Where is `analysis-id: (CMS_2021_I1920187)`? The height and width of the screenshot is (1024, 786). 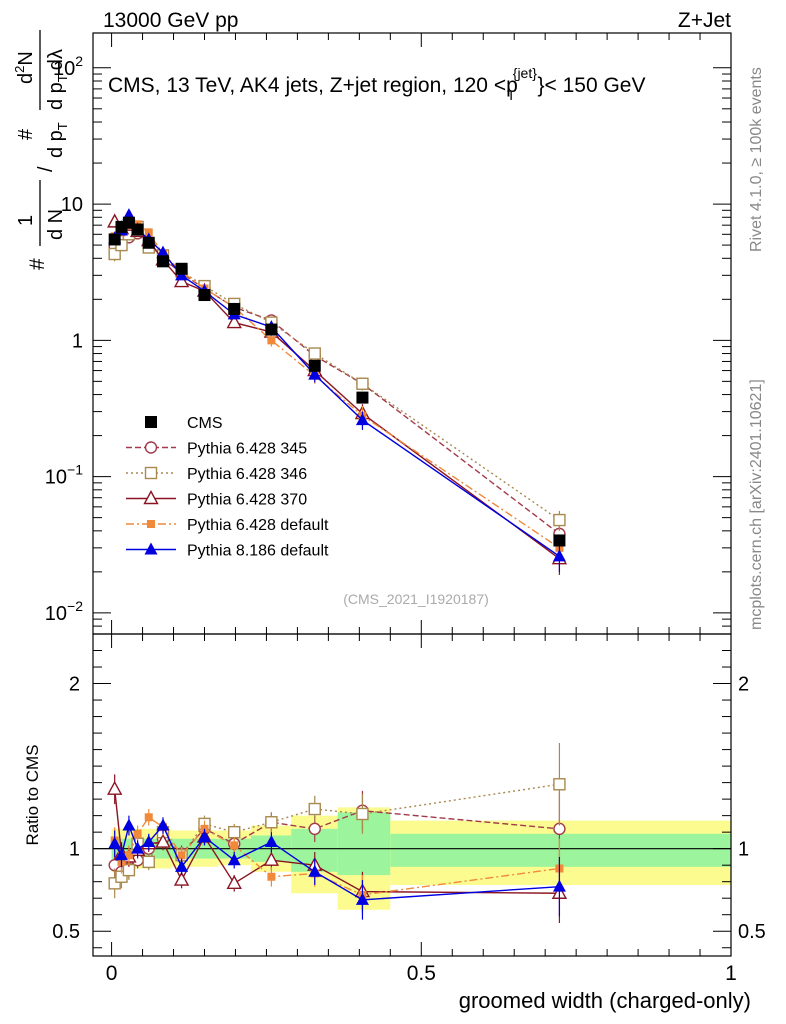 analysis-id: (CMS_2021_I1920187) is located at coordinates (416, 599).